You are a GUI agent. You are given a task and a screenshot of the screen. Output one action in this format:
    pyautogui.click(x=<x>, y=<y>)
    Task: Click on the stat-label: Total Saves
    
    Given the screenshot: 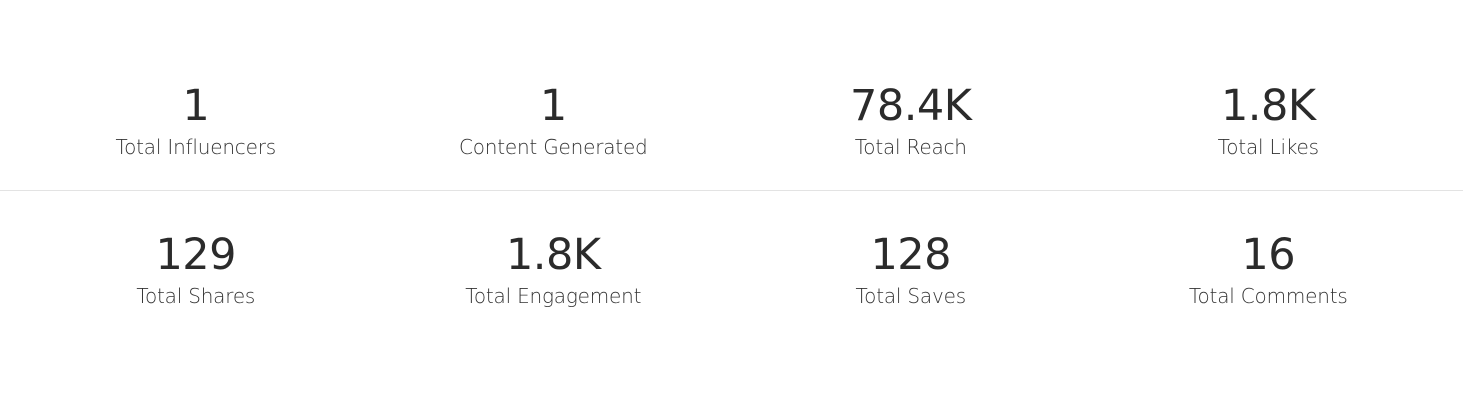 What is the action you would take?
    pyautogui.click(x=911, y=296)
    